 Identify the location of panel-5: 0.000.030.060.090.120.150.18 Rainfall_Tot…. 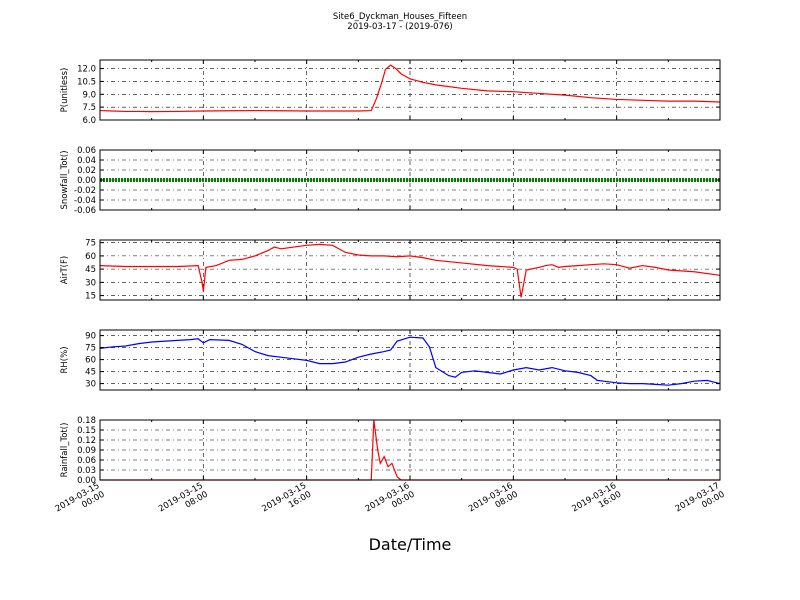
(390, 451).